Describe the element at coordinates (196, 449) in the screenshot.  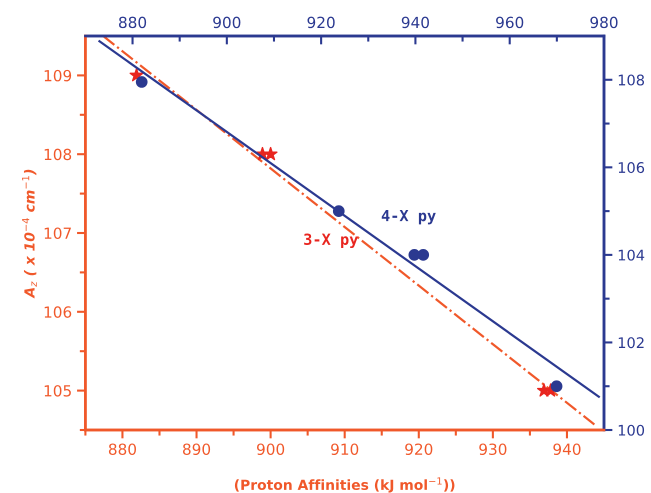
I see `x-tick-label: 890` at that location.